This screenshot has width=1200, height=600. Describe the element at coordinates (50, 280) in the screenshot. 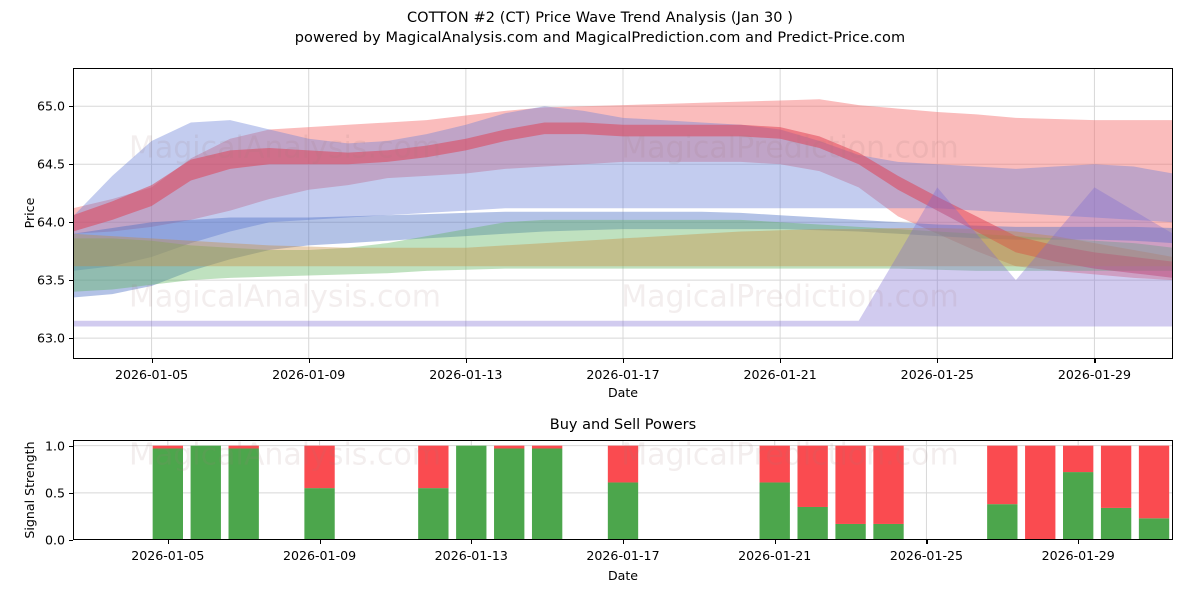

I see `price-ytick-label: 63.5` at that location.